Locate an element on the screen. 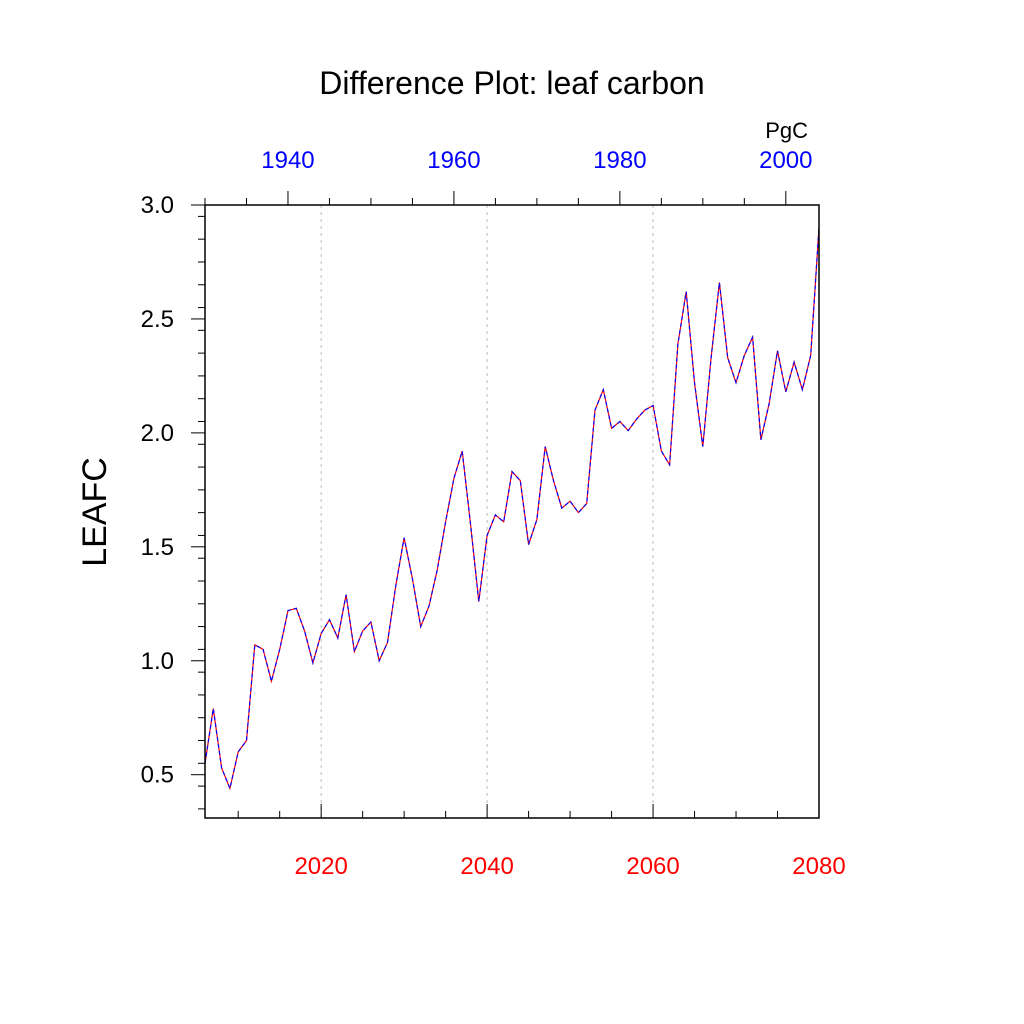  bottom-tick-label: 2060 is located at coordinates (652, 866).